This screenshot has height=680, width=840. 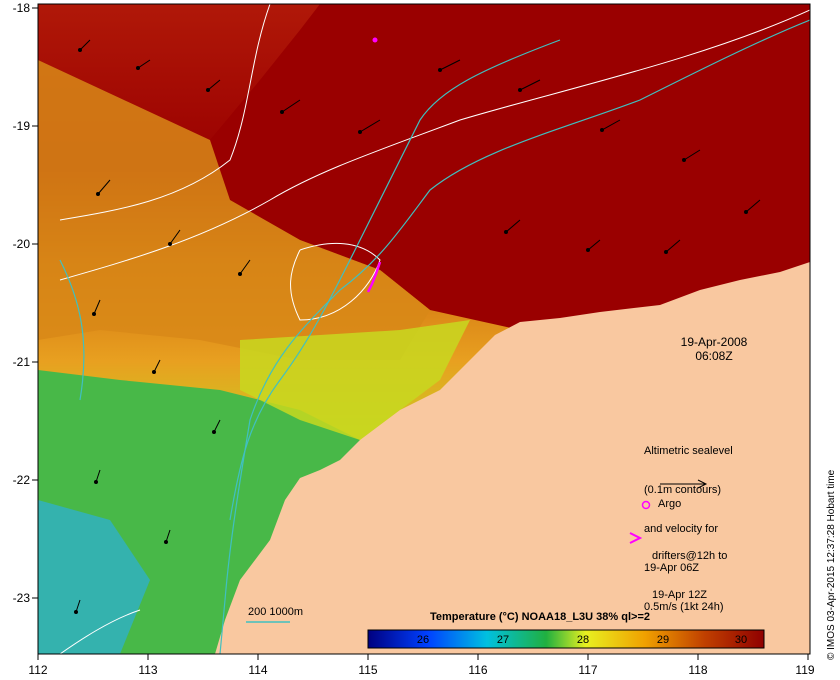 I want to click on lat-ticks, so click(x=35, y=303).